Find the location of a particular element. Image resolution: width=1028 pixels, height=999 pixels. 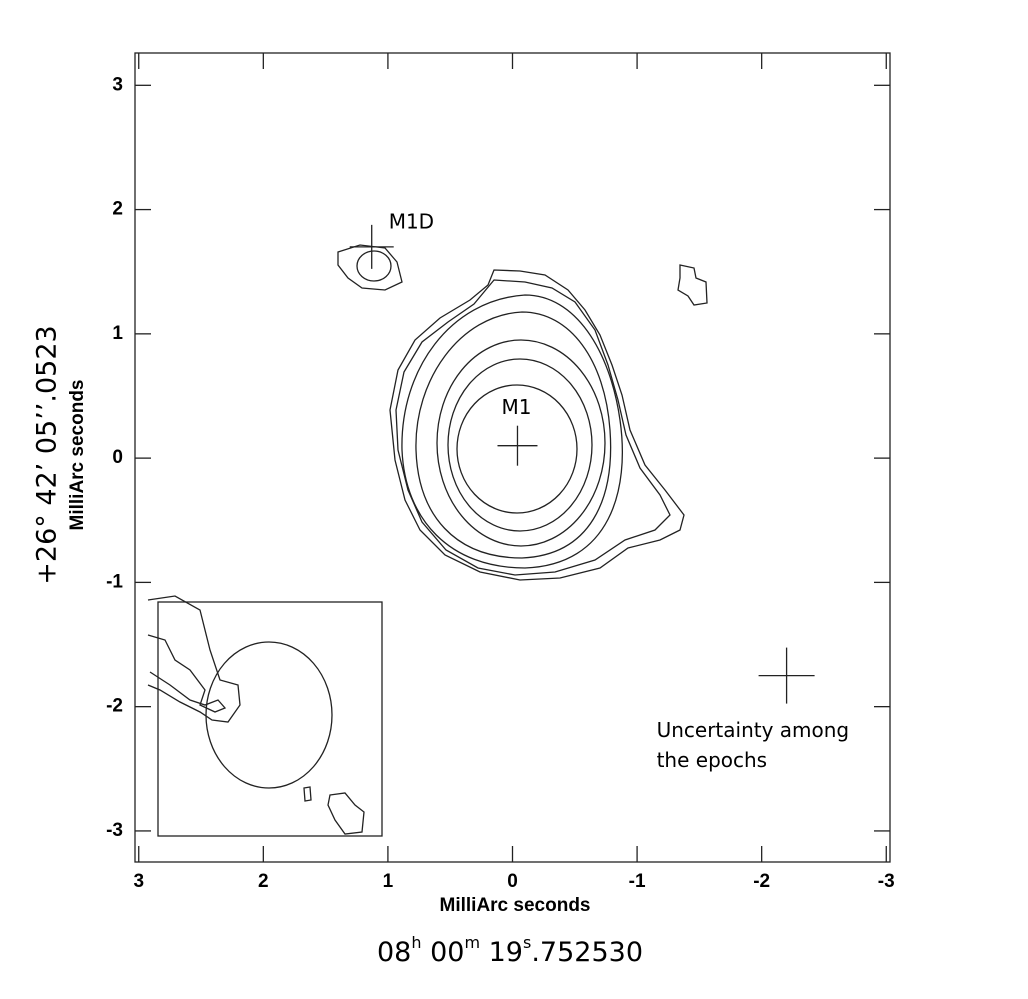

x-tick-label: 1 is located at coordinates (388, 881).